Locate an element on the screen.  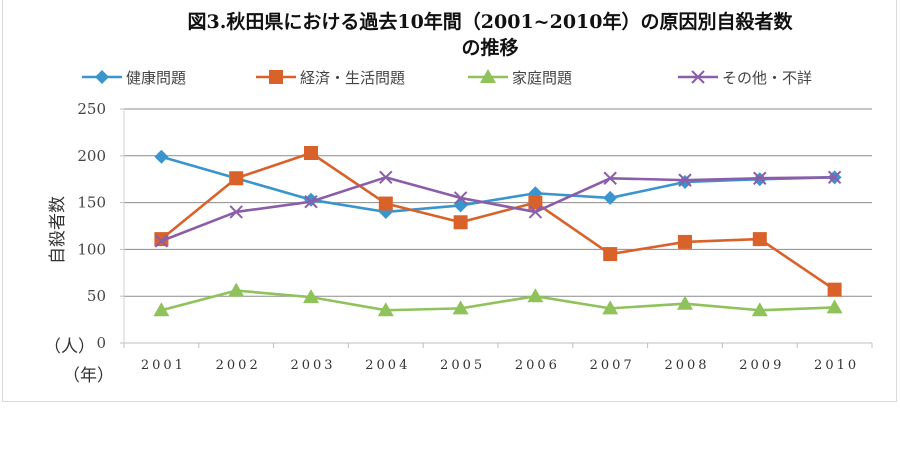
y-tick-label: 250 is located at coordinates (91, 109).